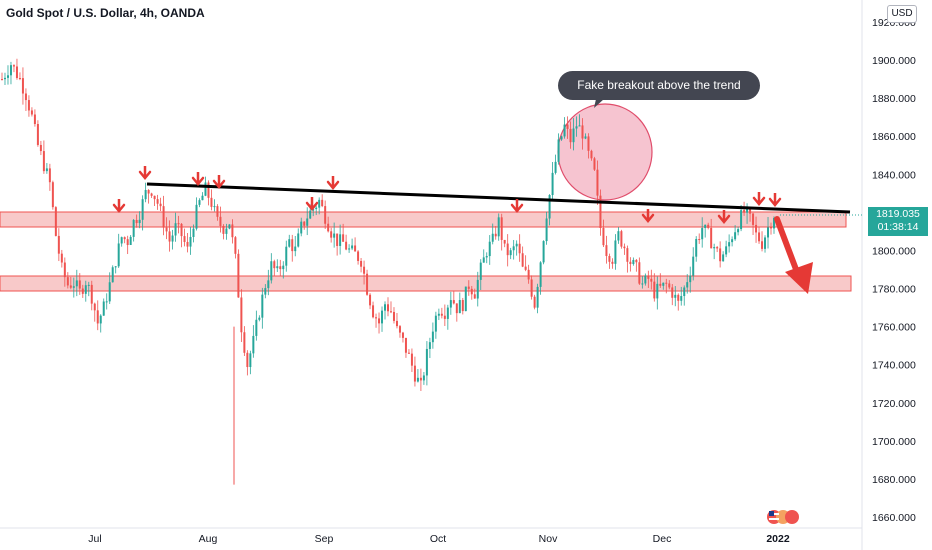  Describe the element at coordinates (898, 214) in the screenshot. I see `current-price-value: 1819.035` at that location.